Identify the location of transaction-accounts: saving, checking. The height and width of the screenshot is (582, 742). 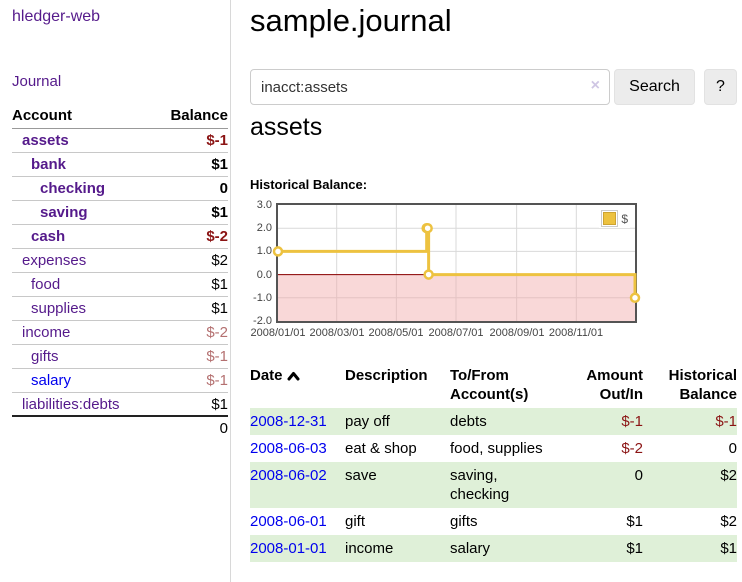
(480, 485).